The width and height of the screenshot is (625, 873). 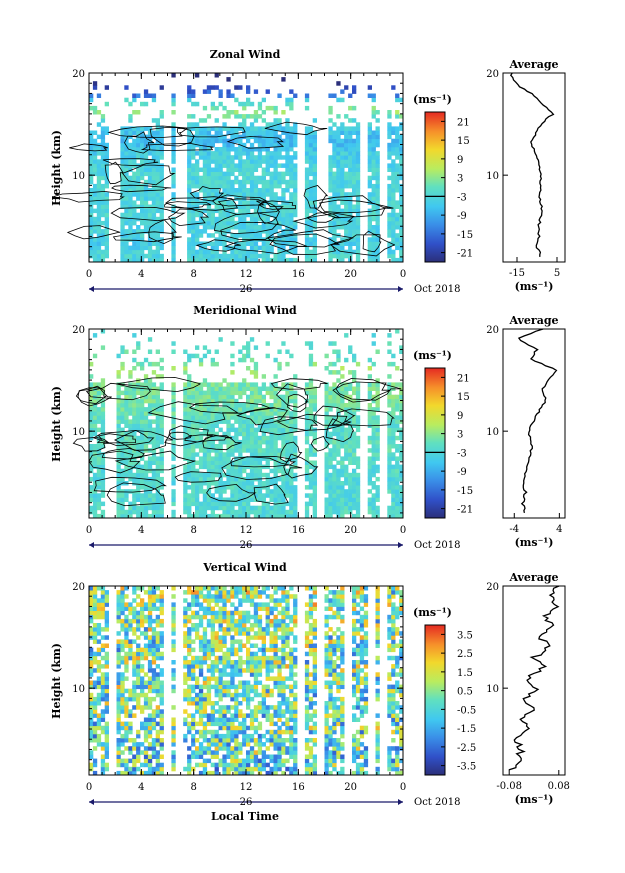 I want to click on contour-line, so click(x=208, y=438).